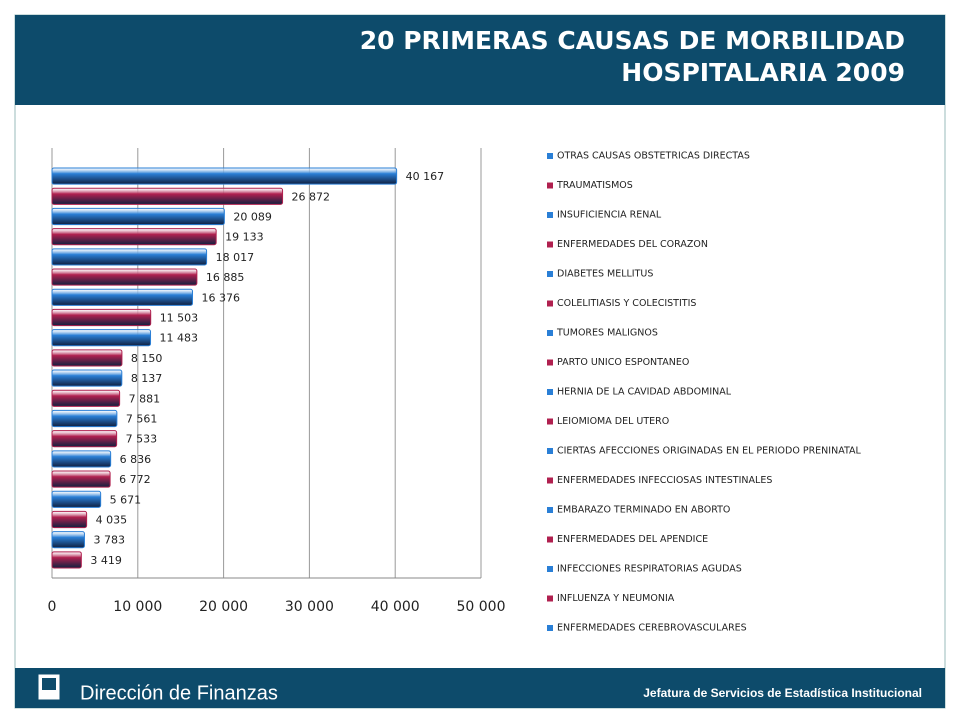 This screenshot has width=960, height=720. I want to click on value-label: 6 836, so click(136, 459).